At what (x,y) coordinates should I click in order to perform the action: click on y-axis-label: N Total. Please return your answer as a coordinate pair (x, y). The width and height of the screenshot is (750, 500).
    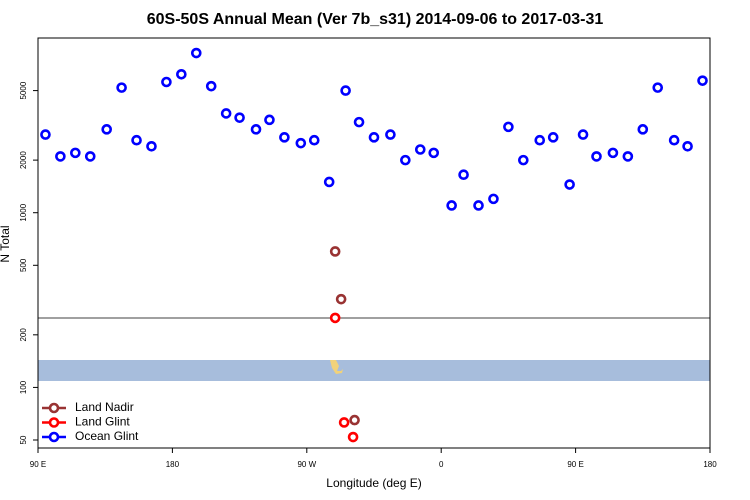
    Looking at the image, I should click on (6, 243).